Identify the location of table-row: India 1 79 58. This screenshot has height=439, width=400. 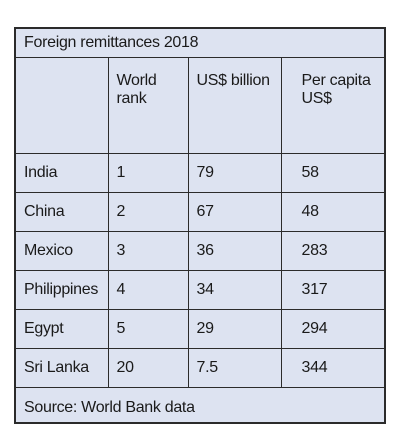
(200, 173).